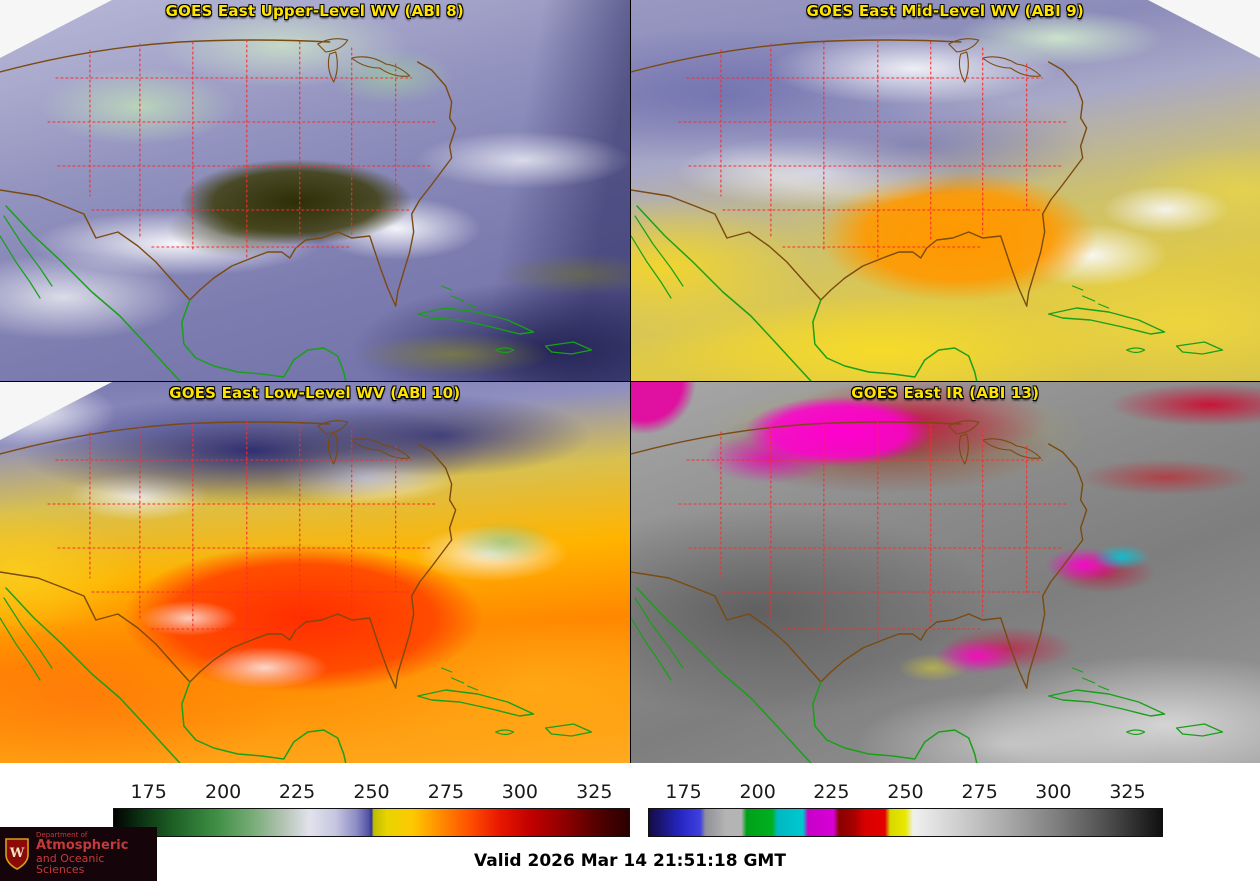 This screenshot has width=1260, height=881. I want to click on panel-title-abi13: GOES East IR (ABI 13), so click(945, 393).